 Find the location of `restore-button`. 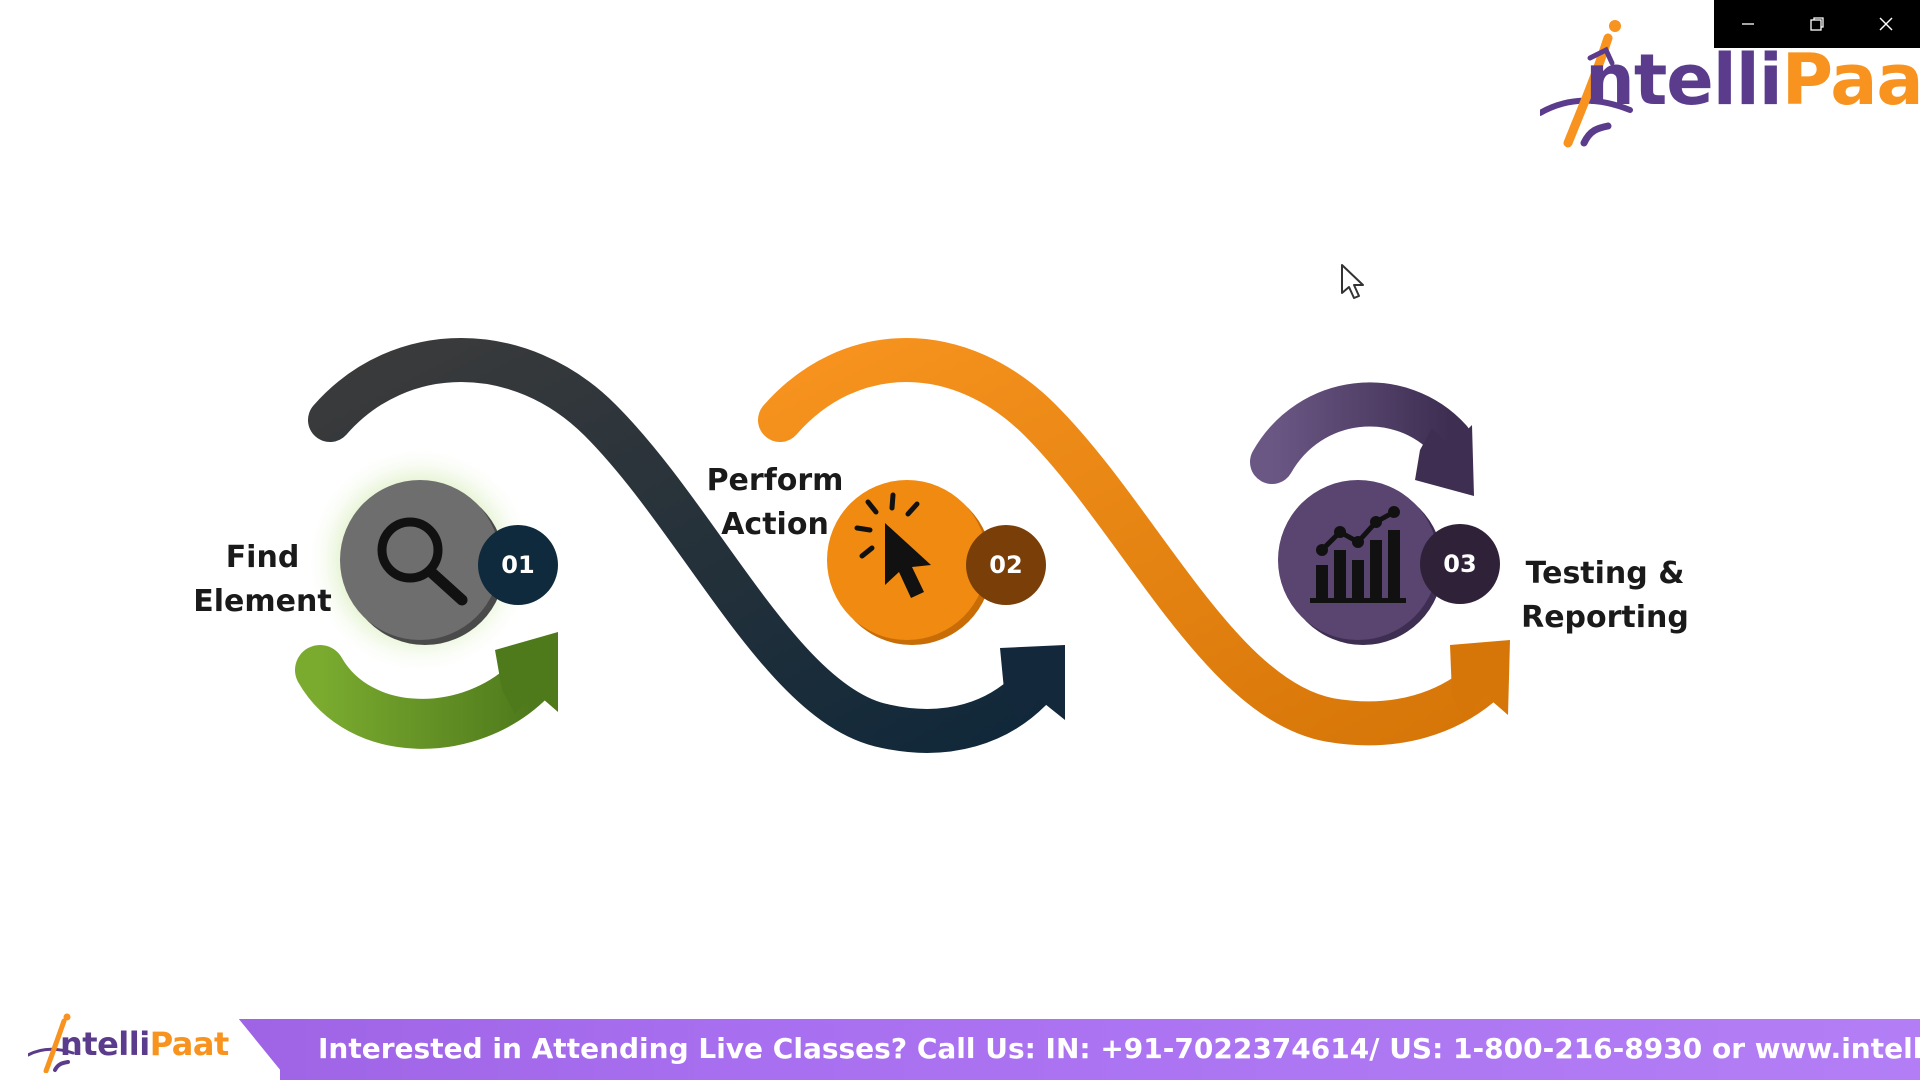

restore-button is located at coordinates (1817, 24).